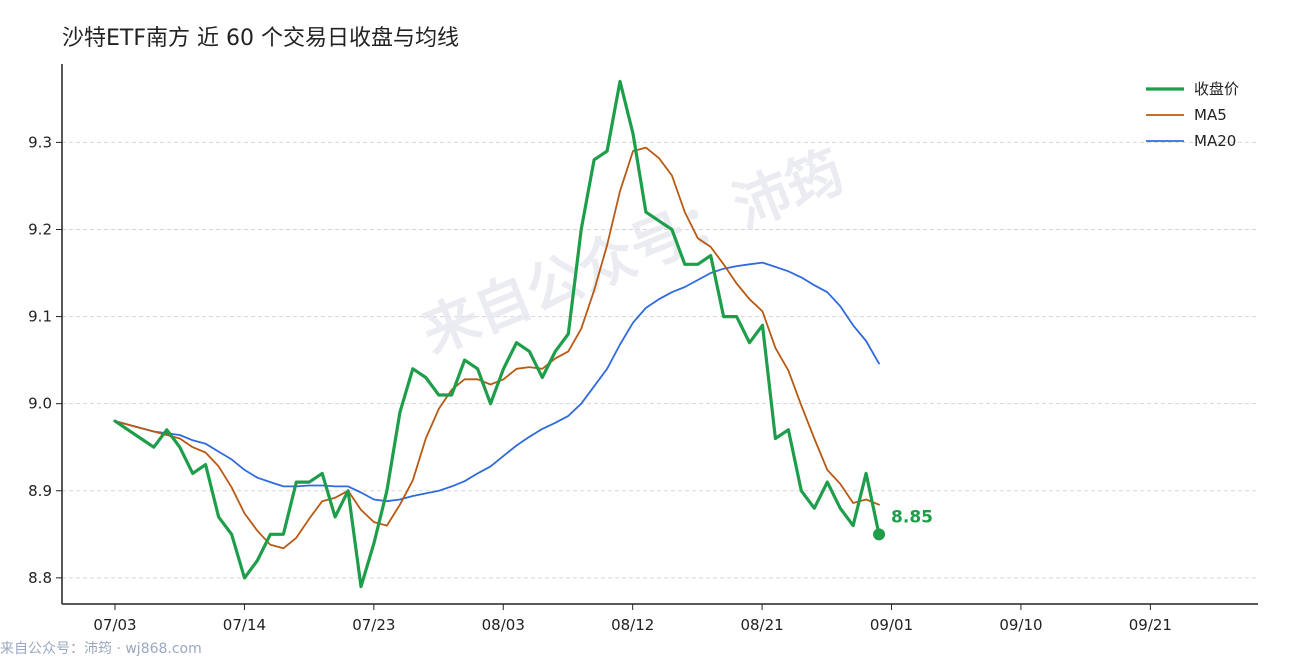  What do you see at coordinates (912, 517) in the screenshot?
I see `last-value-label: 8.85` at bounding box center [912, 517].